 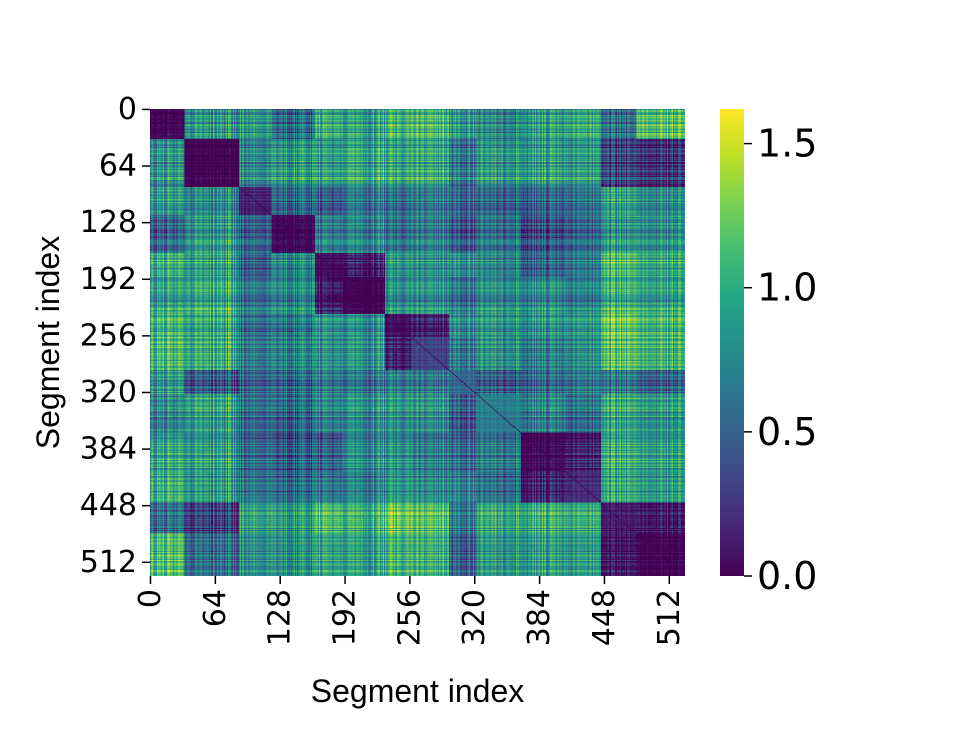 I want to click on x-tick-label: 128, so click(x=280, y=617).